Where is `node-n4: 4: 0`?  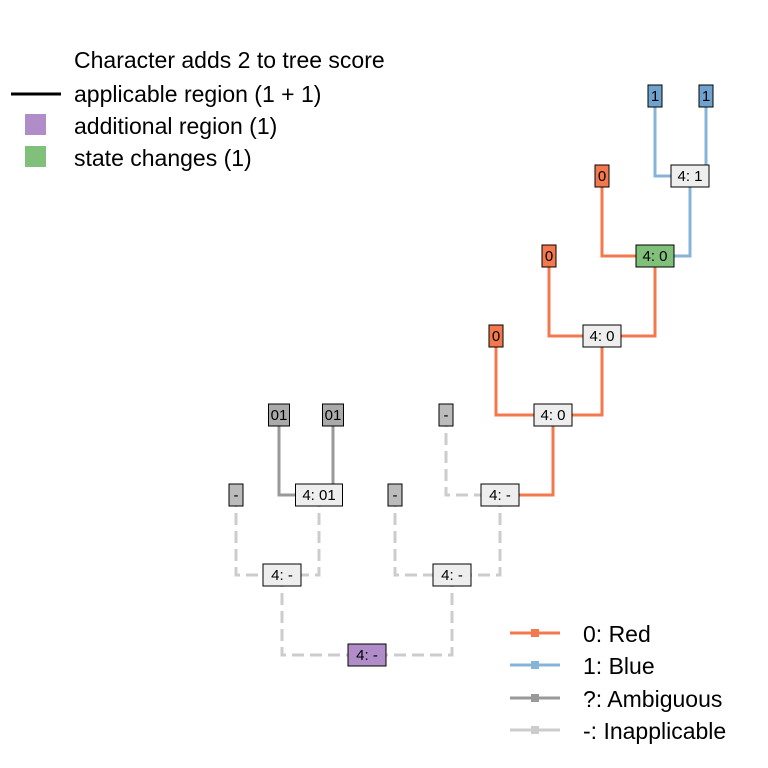 node-n4: 4: 0 is located at coordinates (553, 415).